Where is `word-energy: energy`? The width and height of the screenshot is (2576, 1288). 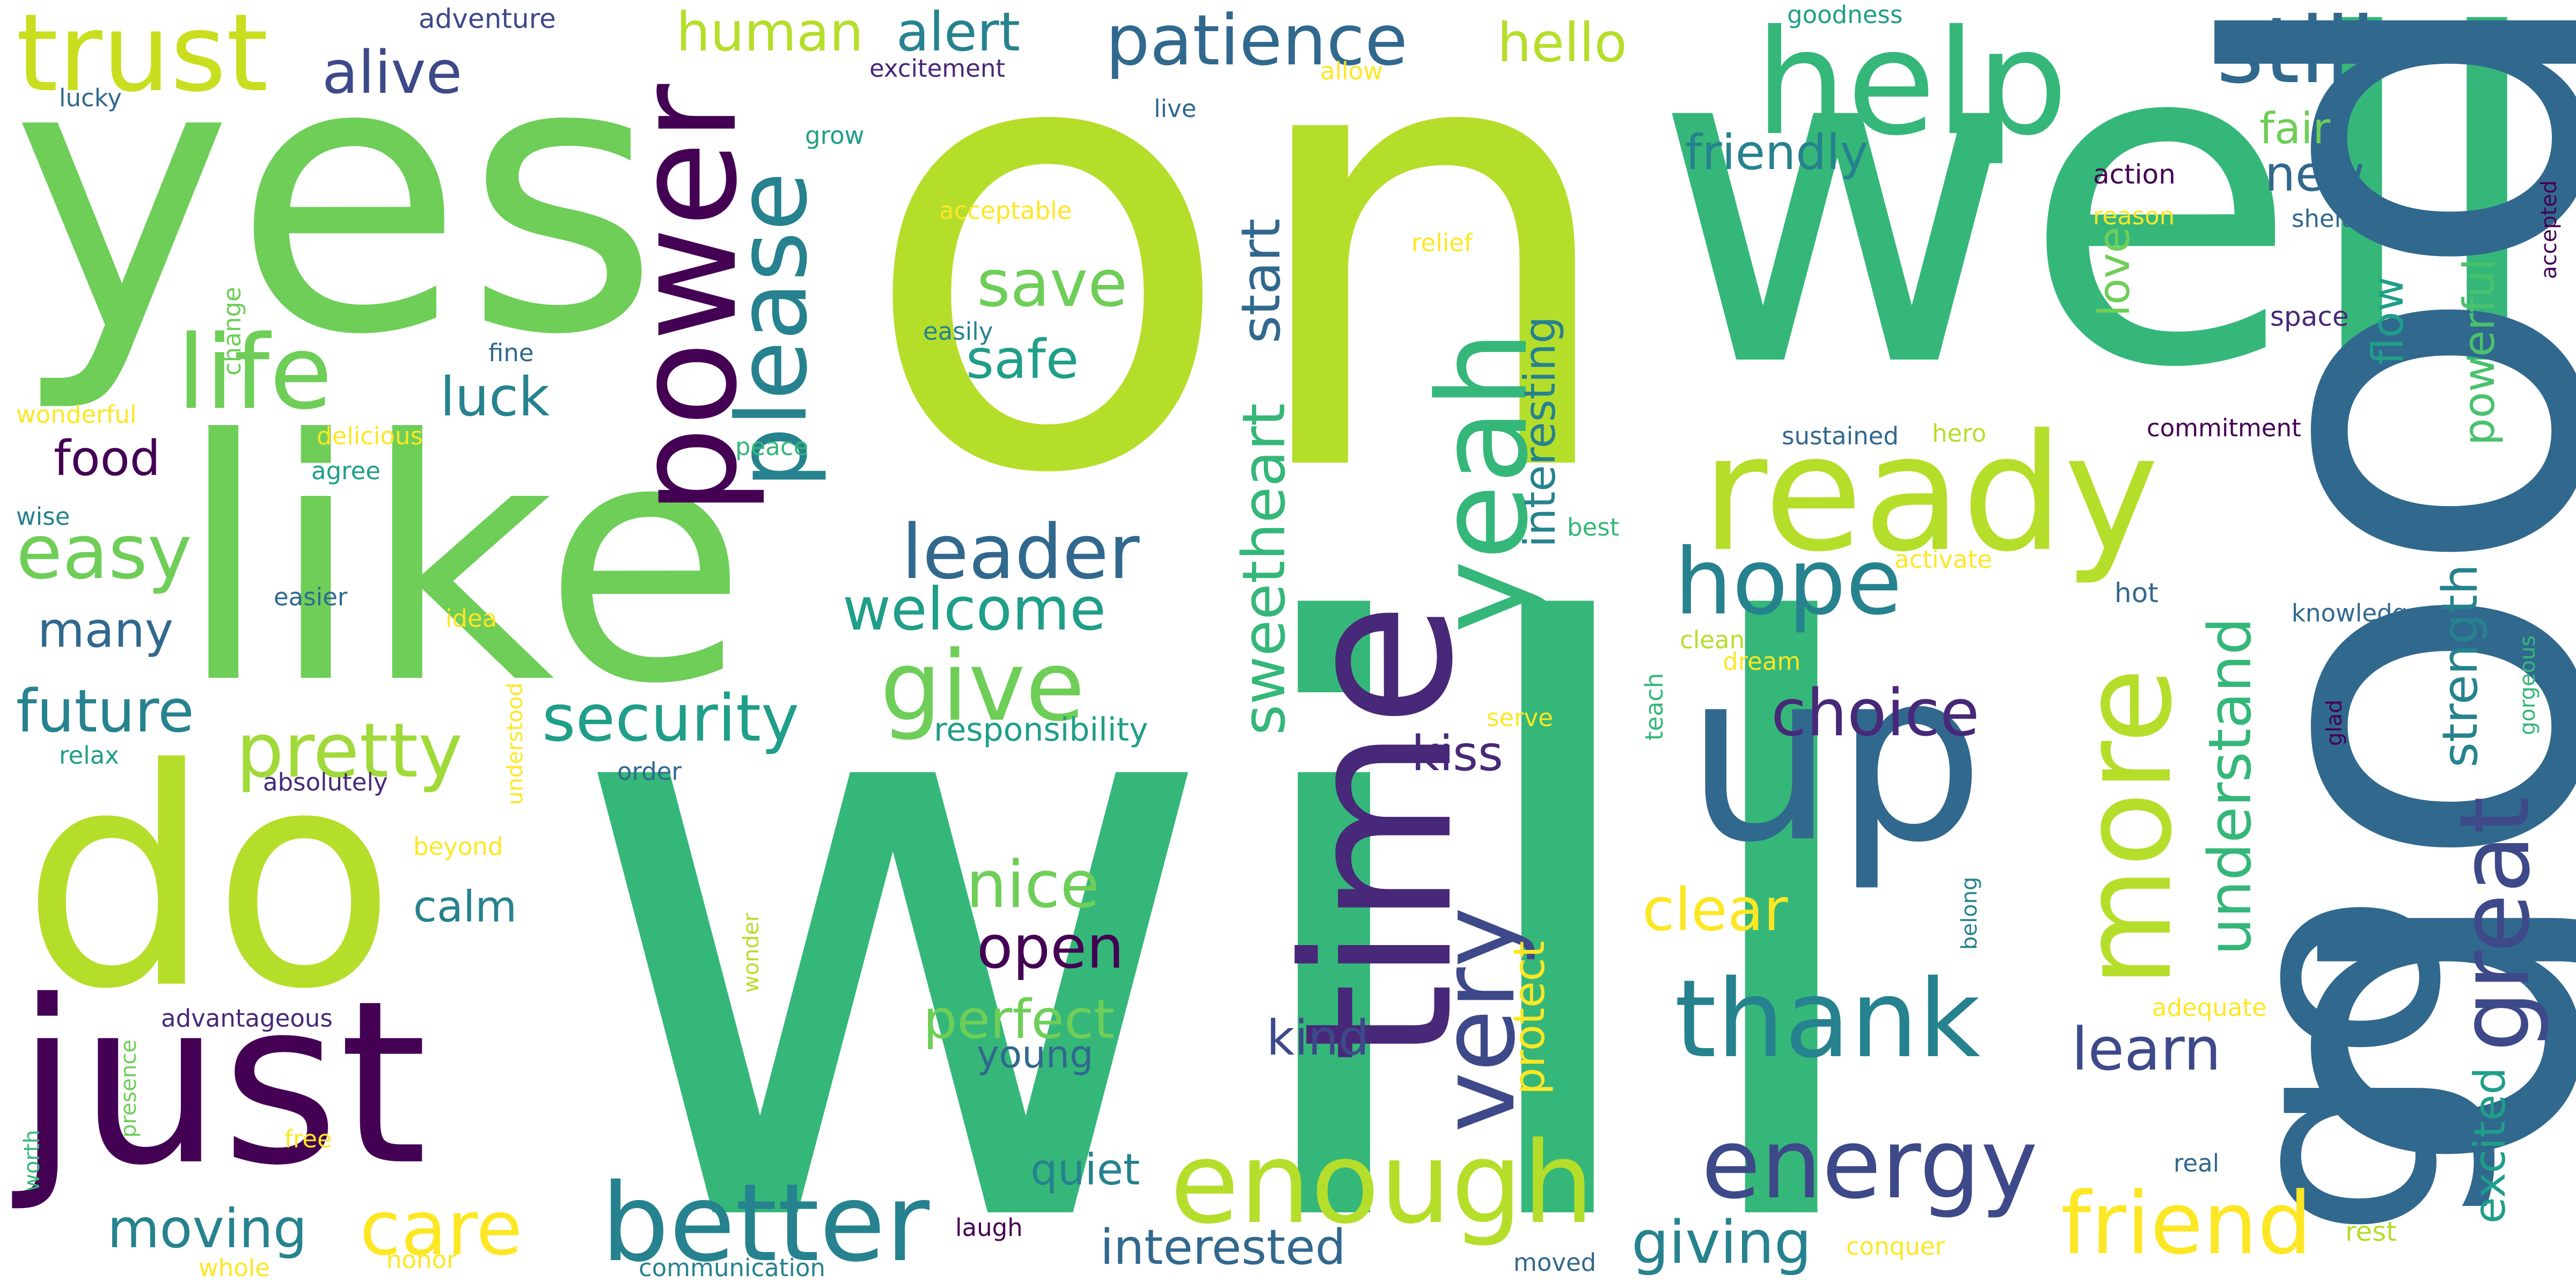
word-energy: energy is located at coordinates (1869, 1164).